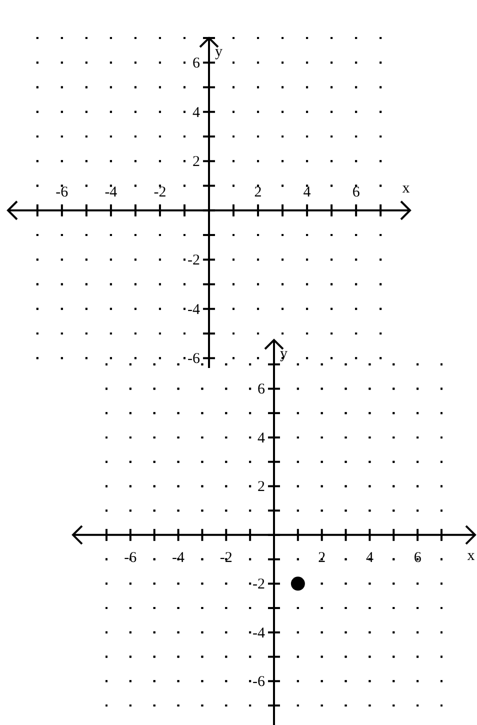 The width and height of the screenshot is (477, 725). I want to click on x-tick-label: 2, so click(322, 558).